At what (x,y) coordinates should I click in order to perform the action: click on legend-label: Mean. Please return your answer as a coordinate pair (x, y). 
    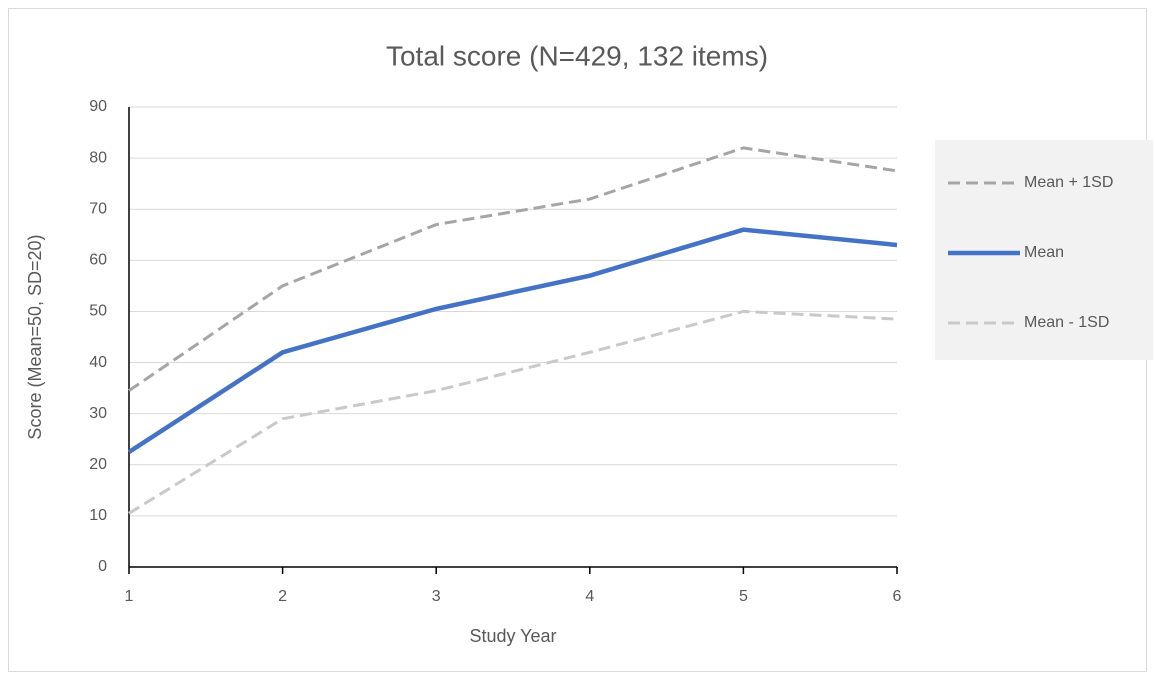
    Looking at the image, I should click on (1044, 252).